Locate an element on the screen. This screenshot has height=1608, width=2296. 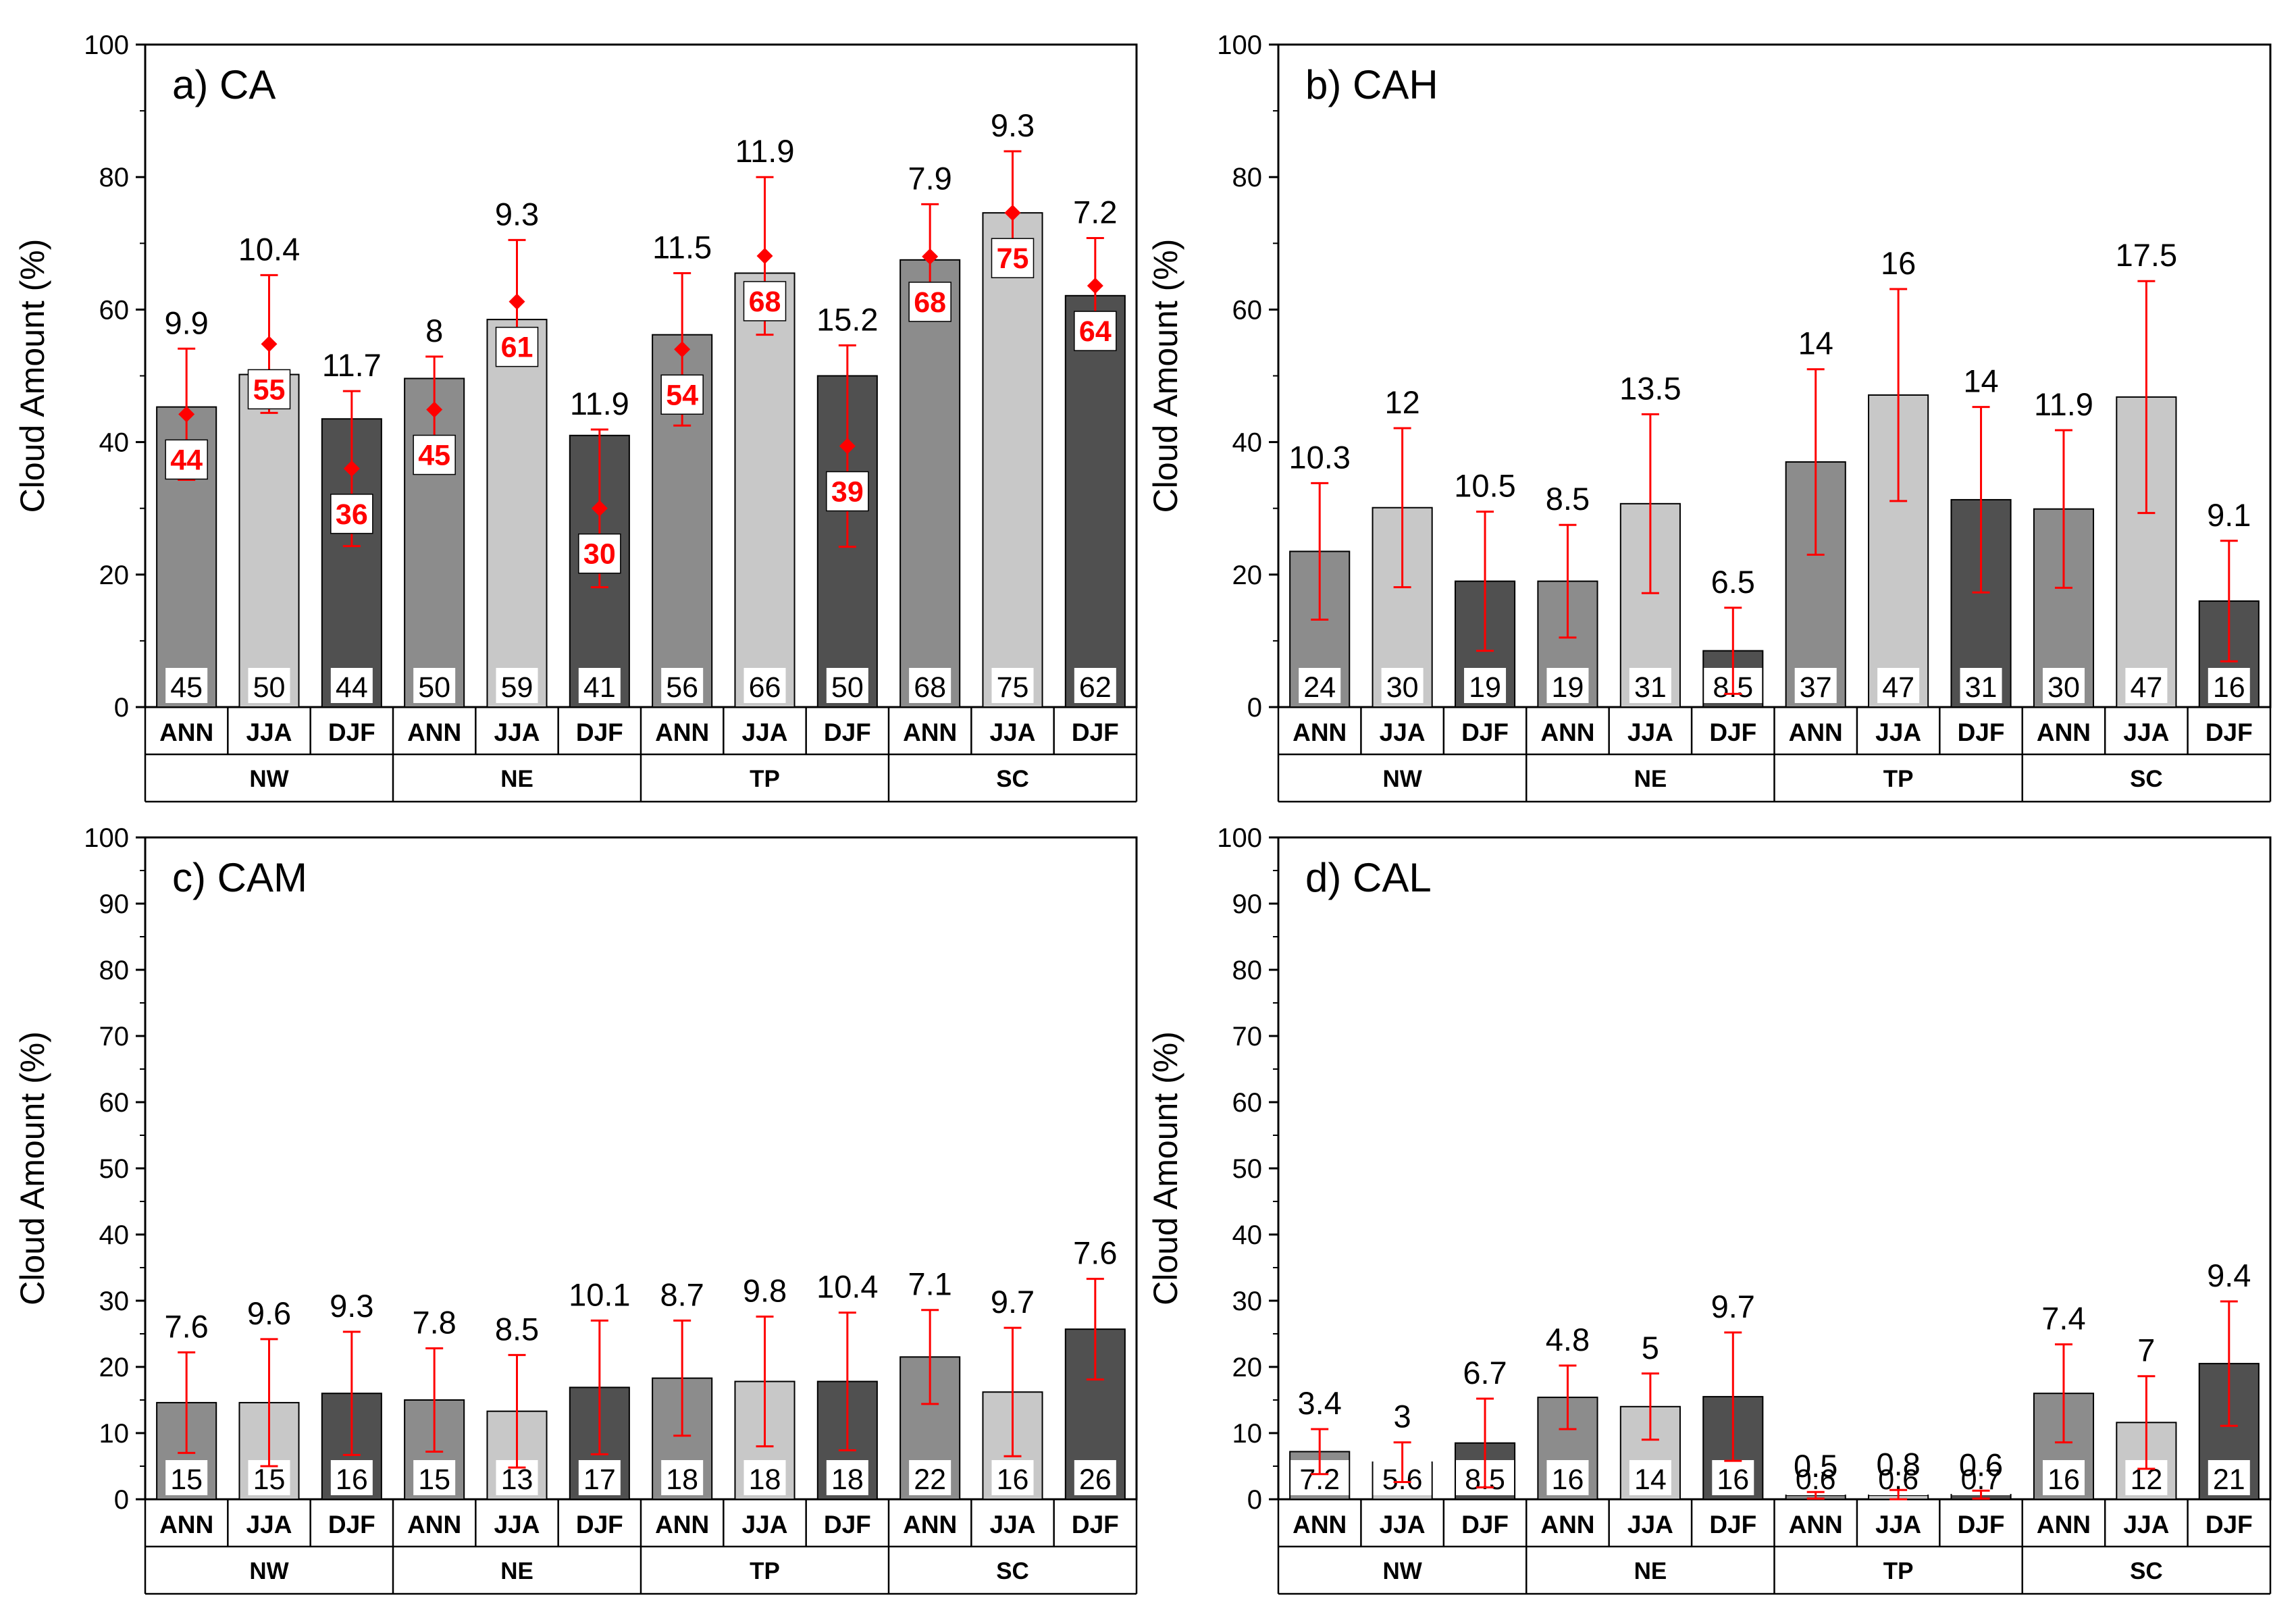
marker-value-label: 39 is located at coordinates (848, 491).